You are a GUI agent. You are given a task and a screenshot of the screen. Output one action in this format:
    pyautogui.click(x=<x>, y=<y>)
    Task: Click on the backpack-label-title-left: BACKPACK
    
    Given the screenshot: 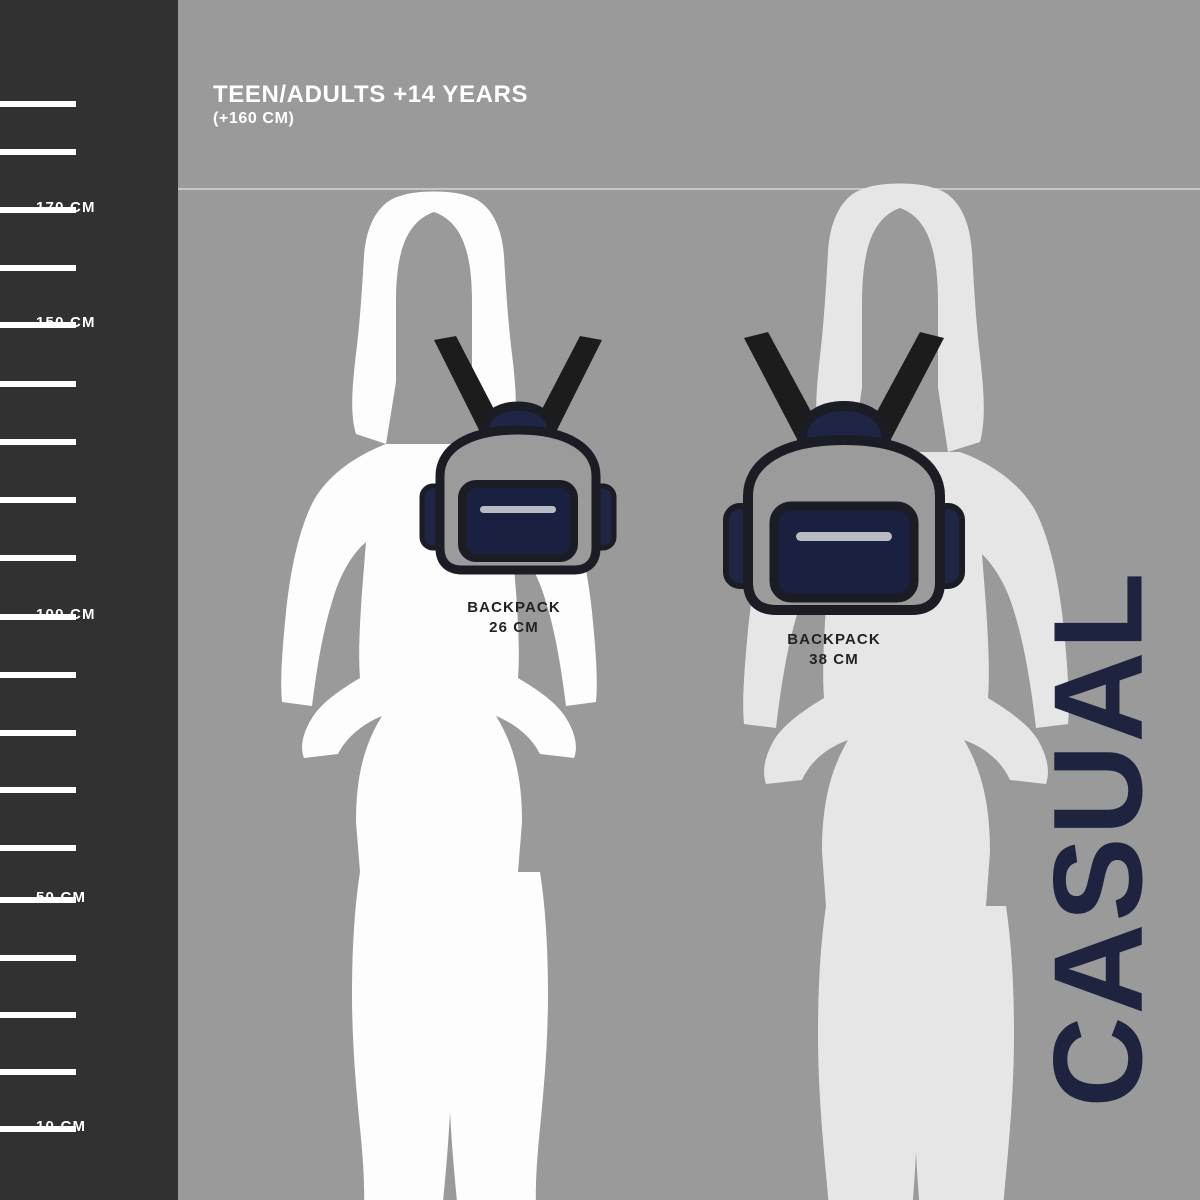 What is the action you would take?
    pyautogui.click(x=514, y=607)
    